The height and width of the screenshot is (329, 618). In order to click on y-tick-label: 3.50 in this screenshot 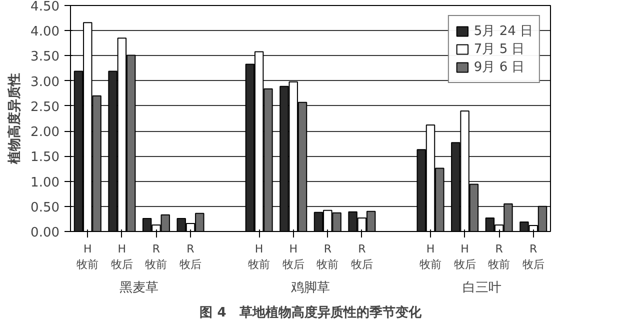, I will do `click(45, 57)`.